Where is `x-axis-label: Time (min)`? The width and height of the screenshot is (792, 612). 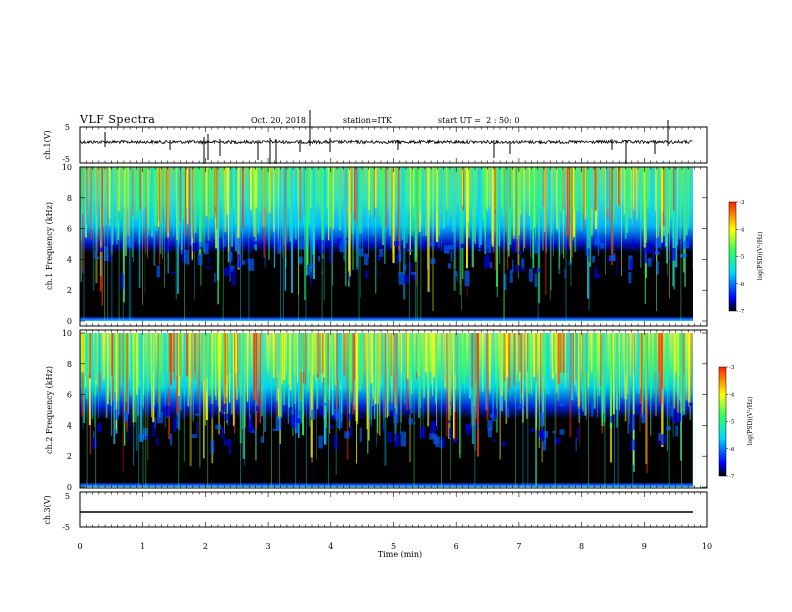 x-axis-label: Time (min) is located at coordinates (400, 554).